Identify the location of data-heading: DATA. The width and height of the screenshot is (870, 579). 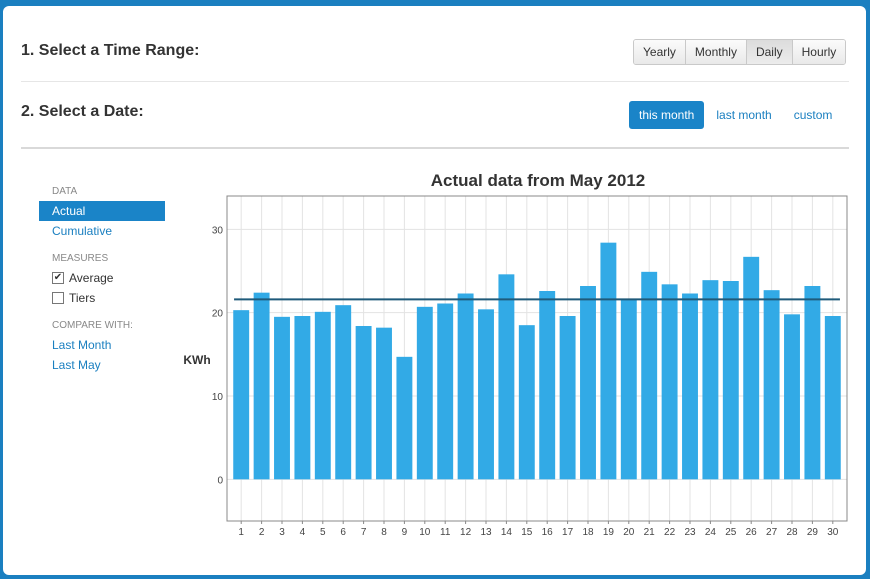
(65, 191).